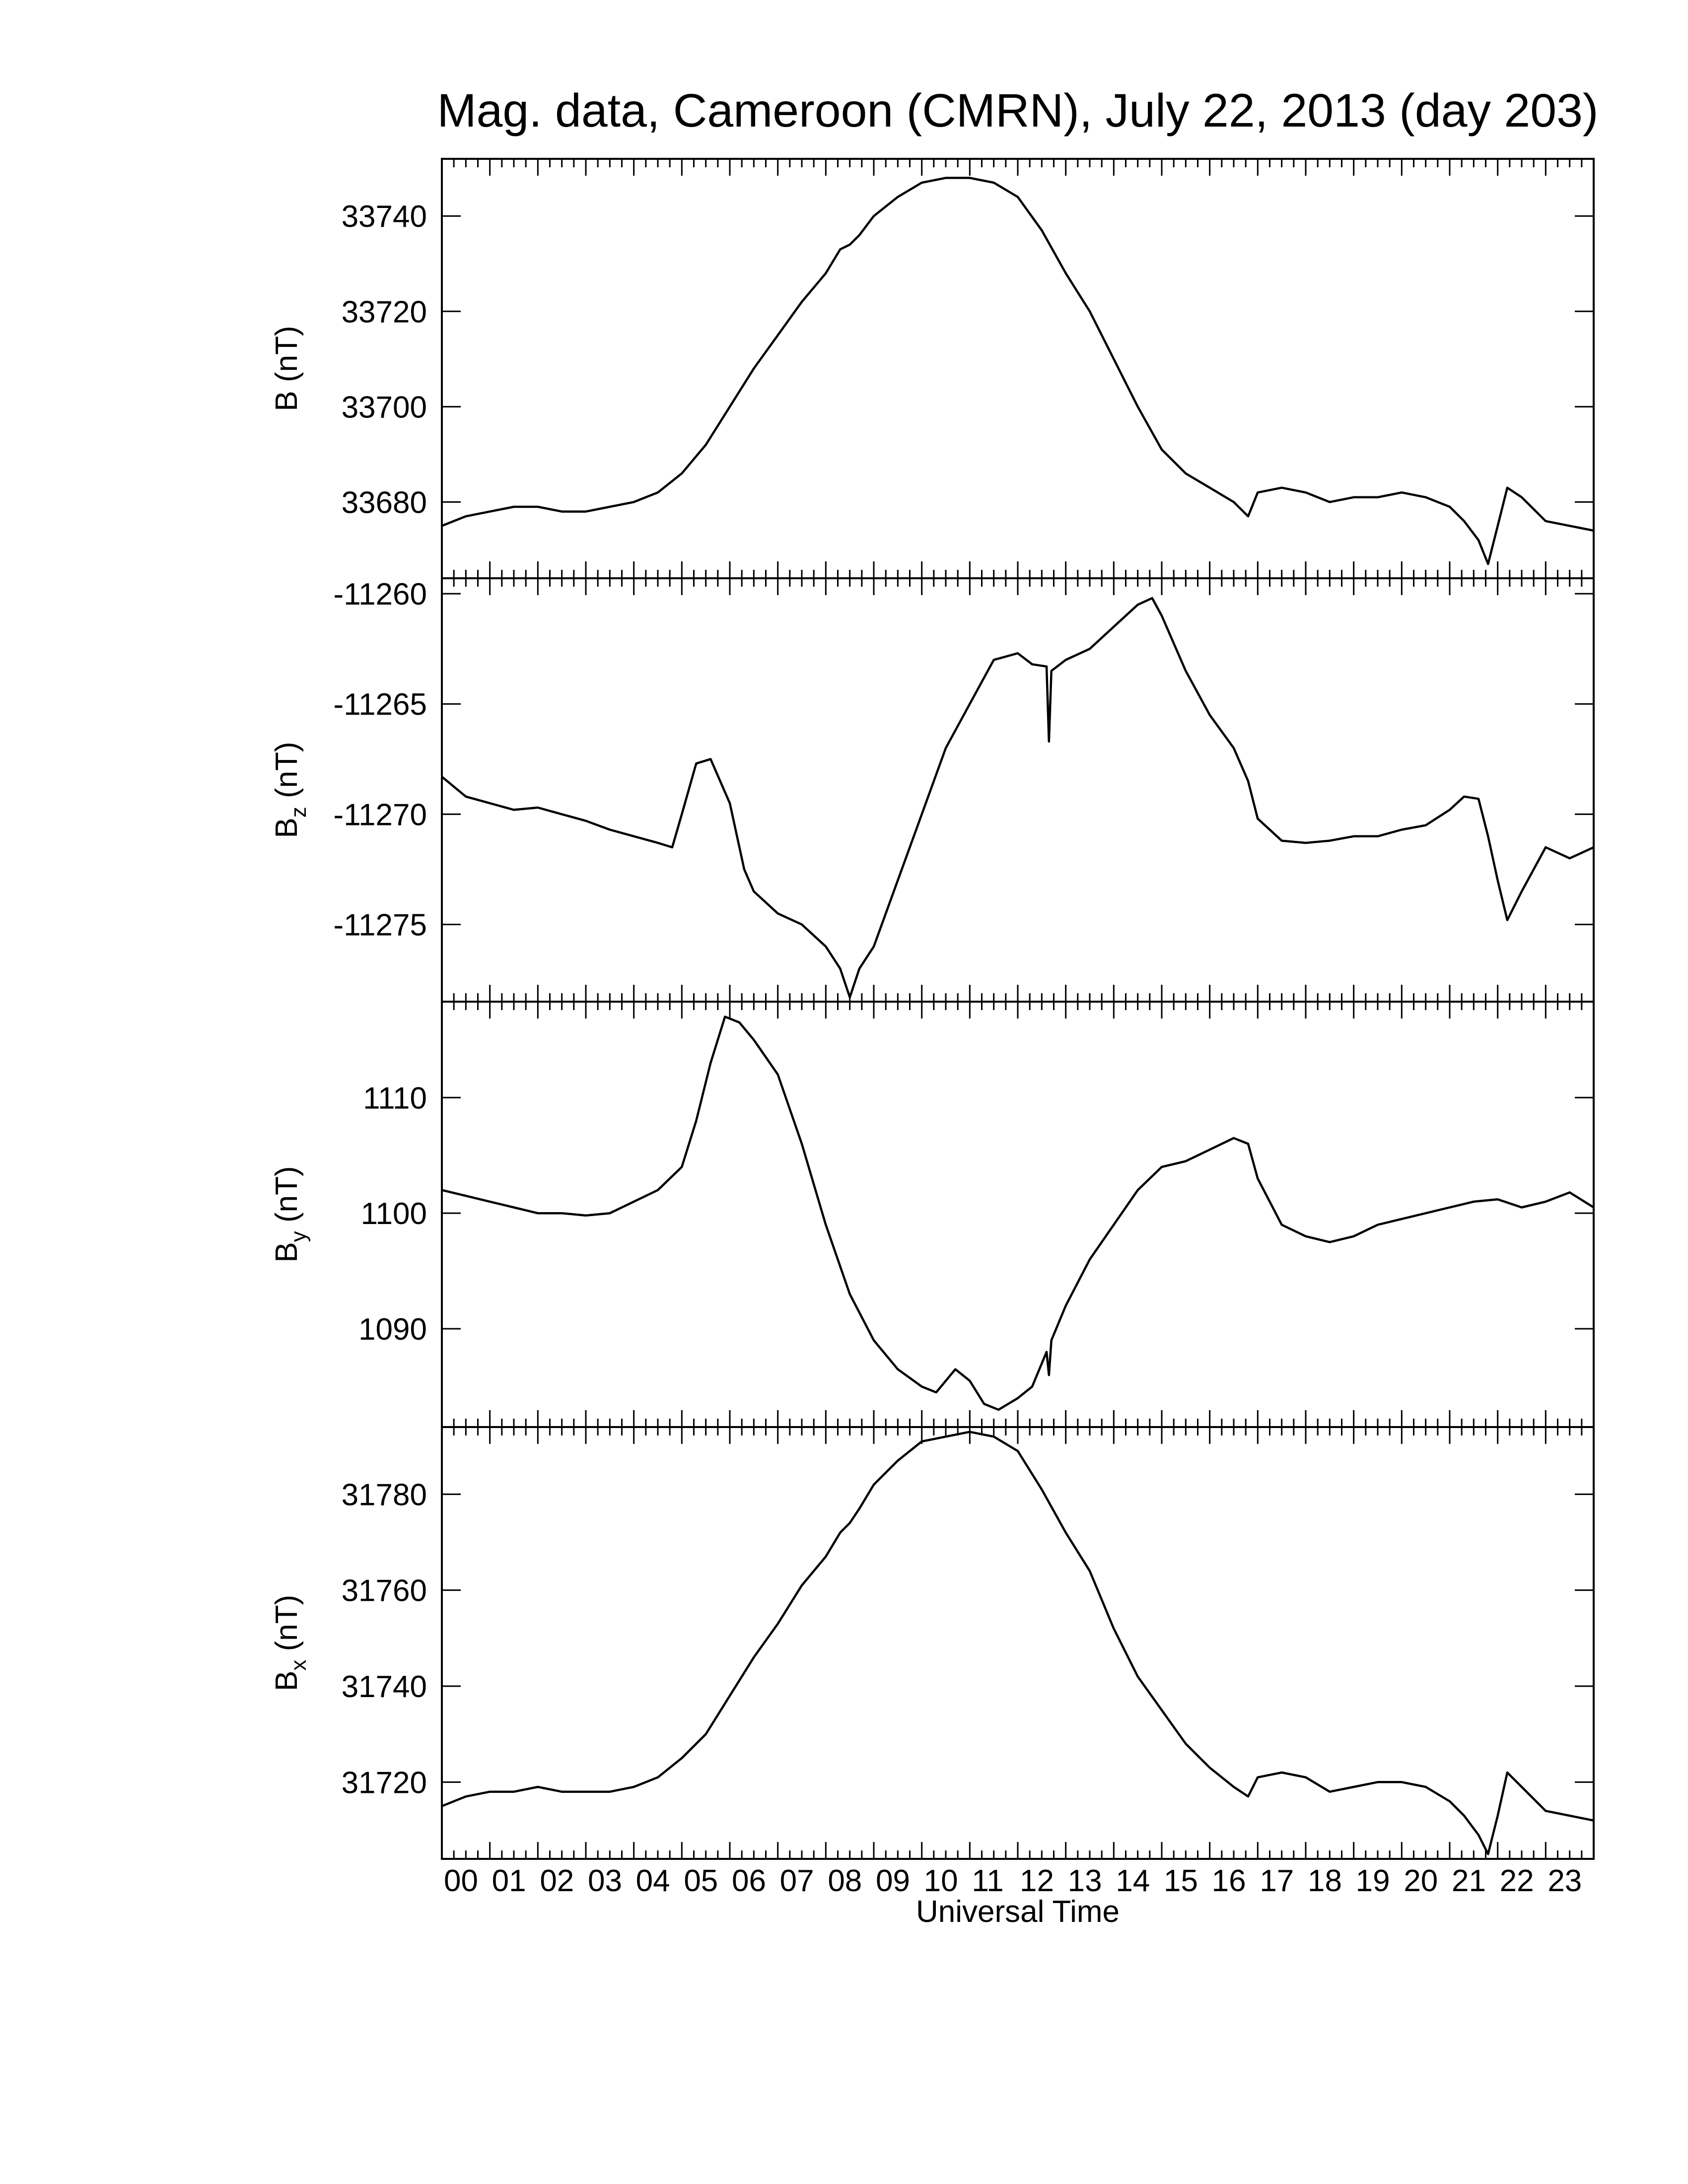 This screenshot has height=2184, width=1688. I want to click on x-tick-label: 18, so click(1325, 1881).